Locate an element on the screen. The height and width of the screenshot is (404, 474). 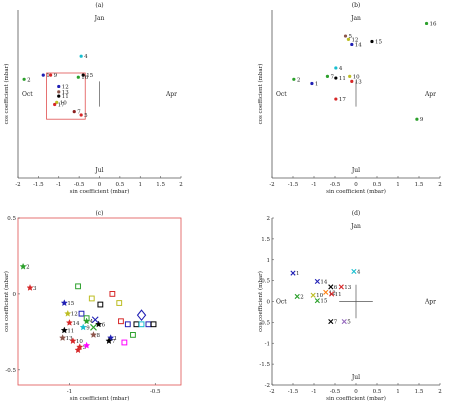
y-tick-label: 2 is located at coordinates (269, 219).